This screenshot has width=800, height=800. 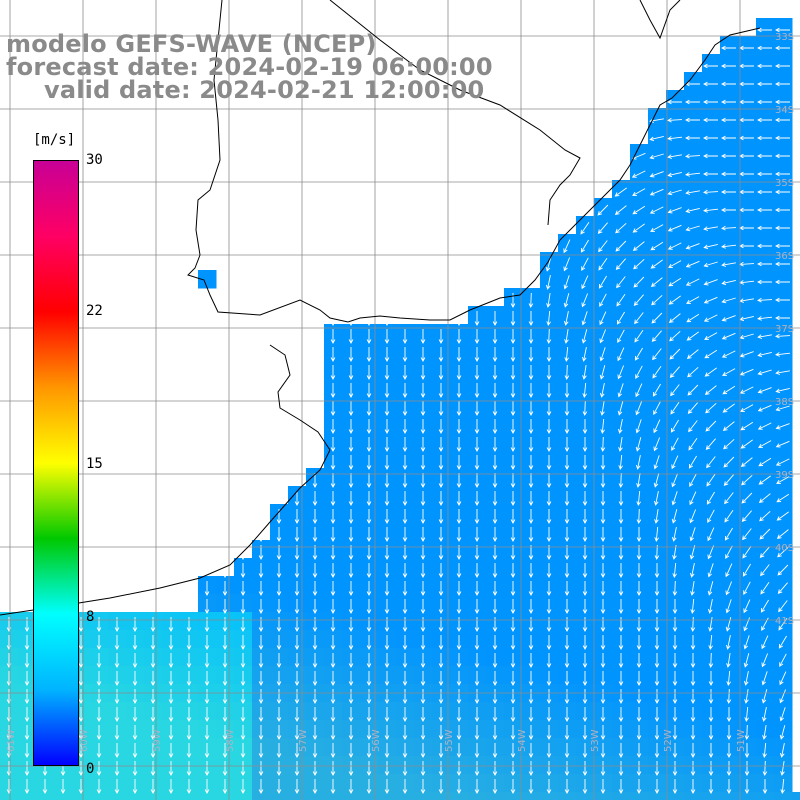 What do you see at coordinates (784, 37) in the screenshot?
I see `lat-label: 33S` at bounding box center [784, 37].